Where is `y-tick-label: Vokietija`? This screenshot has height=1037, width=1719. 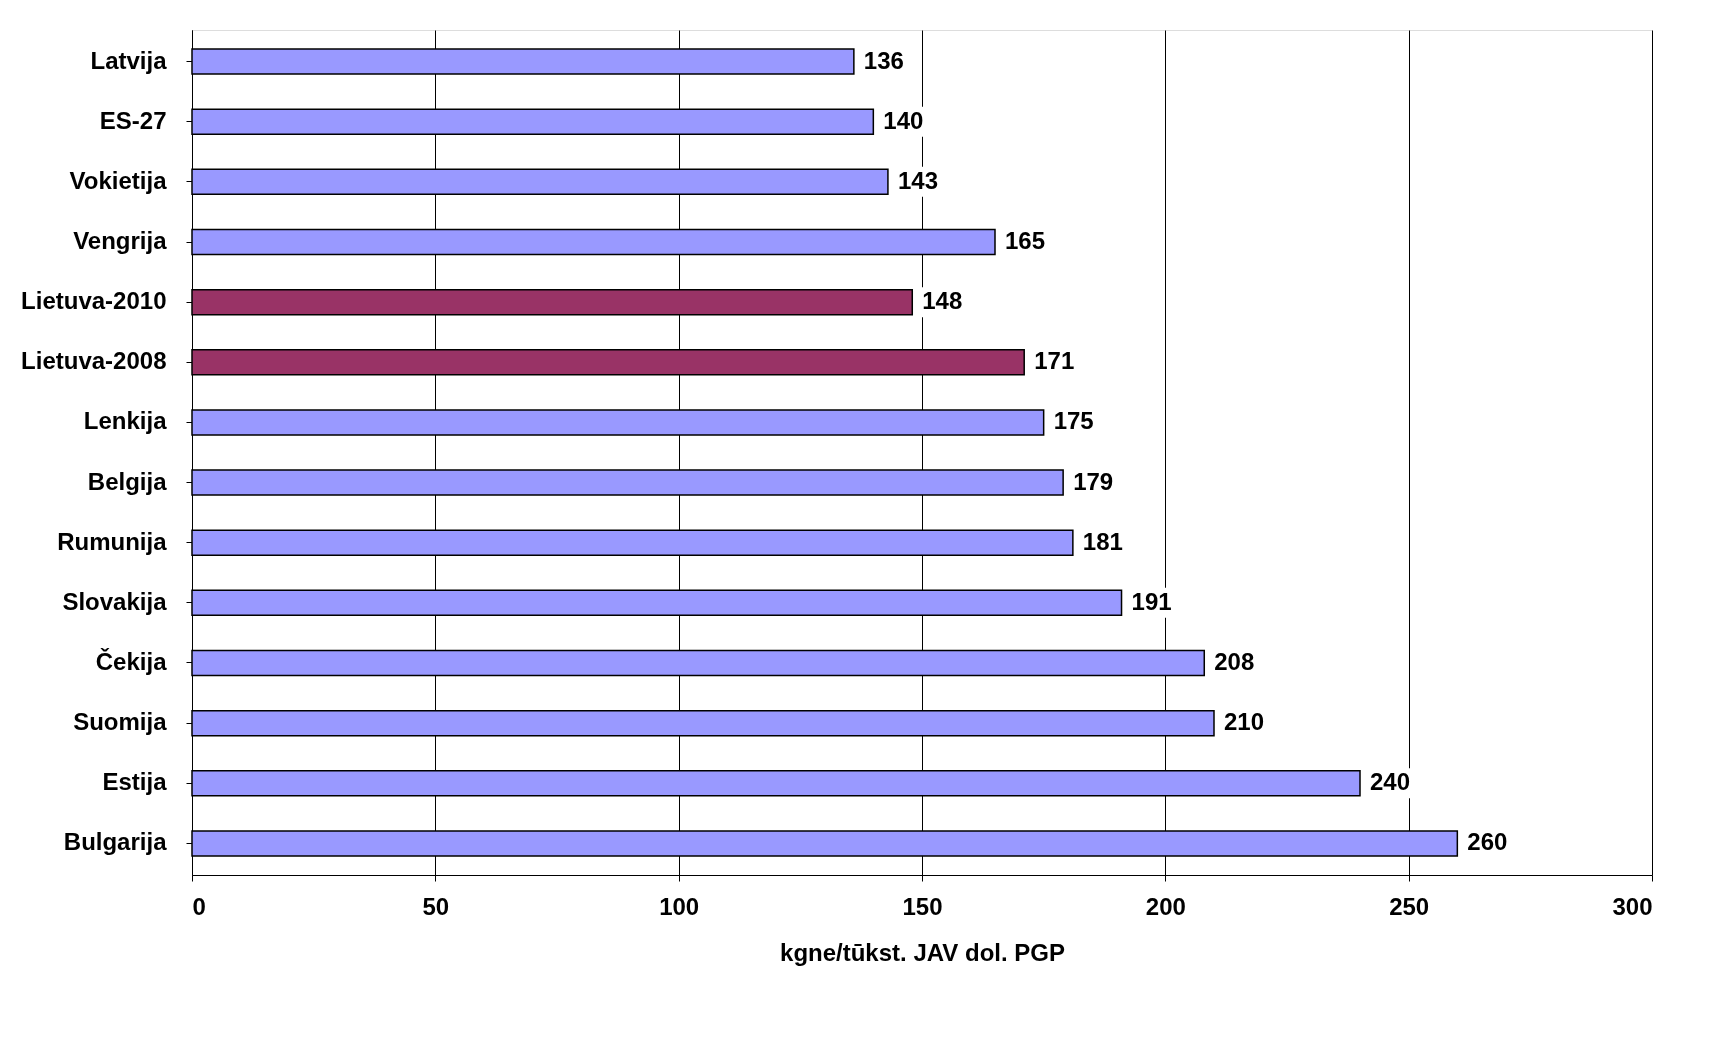 y-tick-label: Vokietija is located at coordinates (118, 180).